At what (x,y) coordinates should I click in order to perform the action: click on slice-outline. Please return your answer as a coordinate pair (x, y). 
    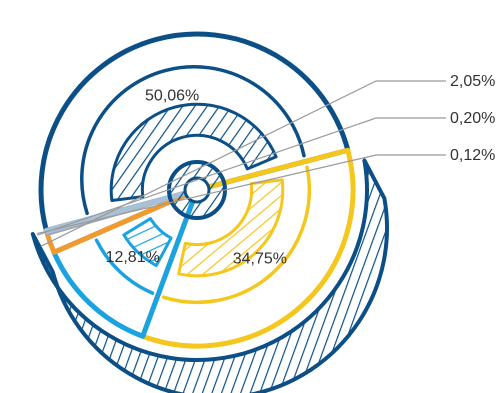
    Looking at the image, I should click on (125, 263).